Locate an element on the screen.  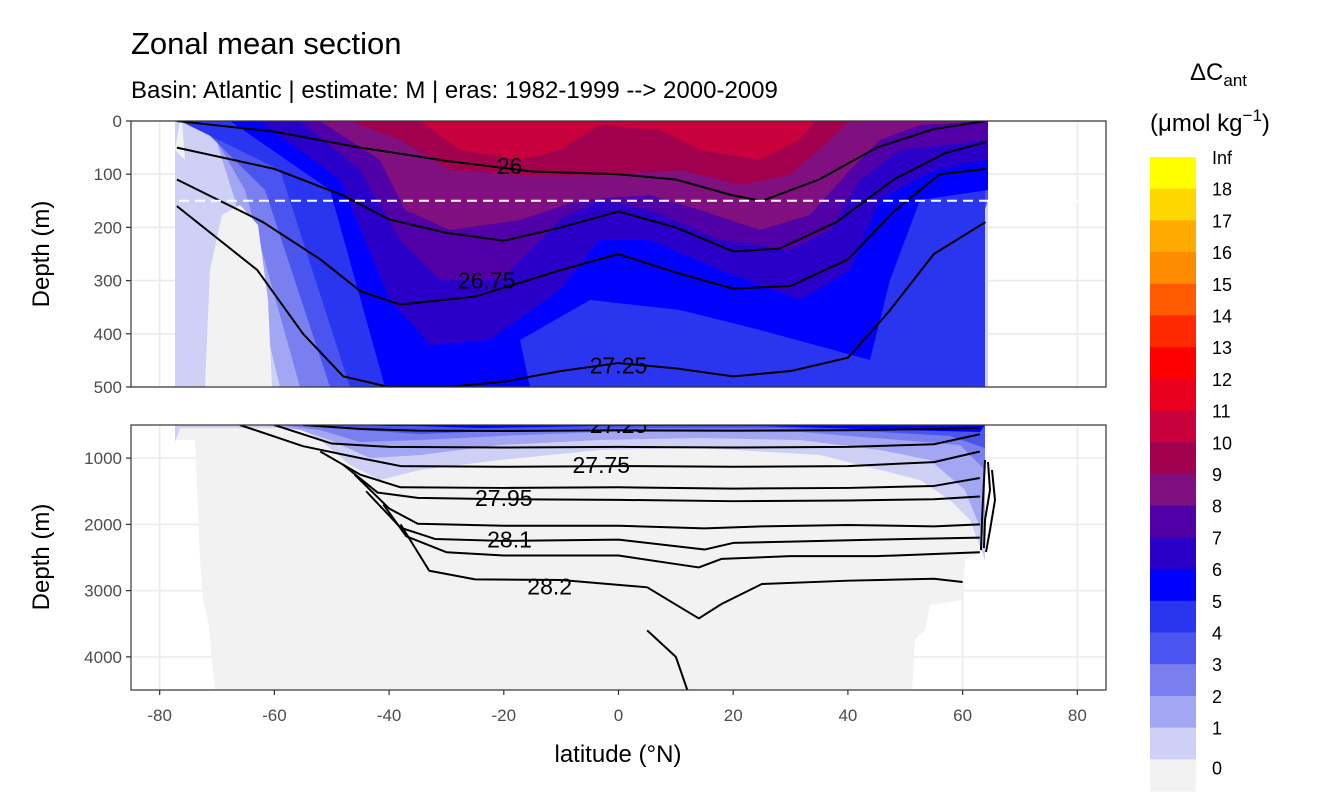
legend-title-main: ΔC is located at coordinates (1206, 72).